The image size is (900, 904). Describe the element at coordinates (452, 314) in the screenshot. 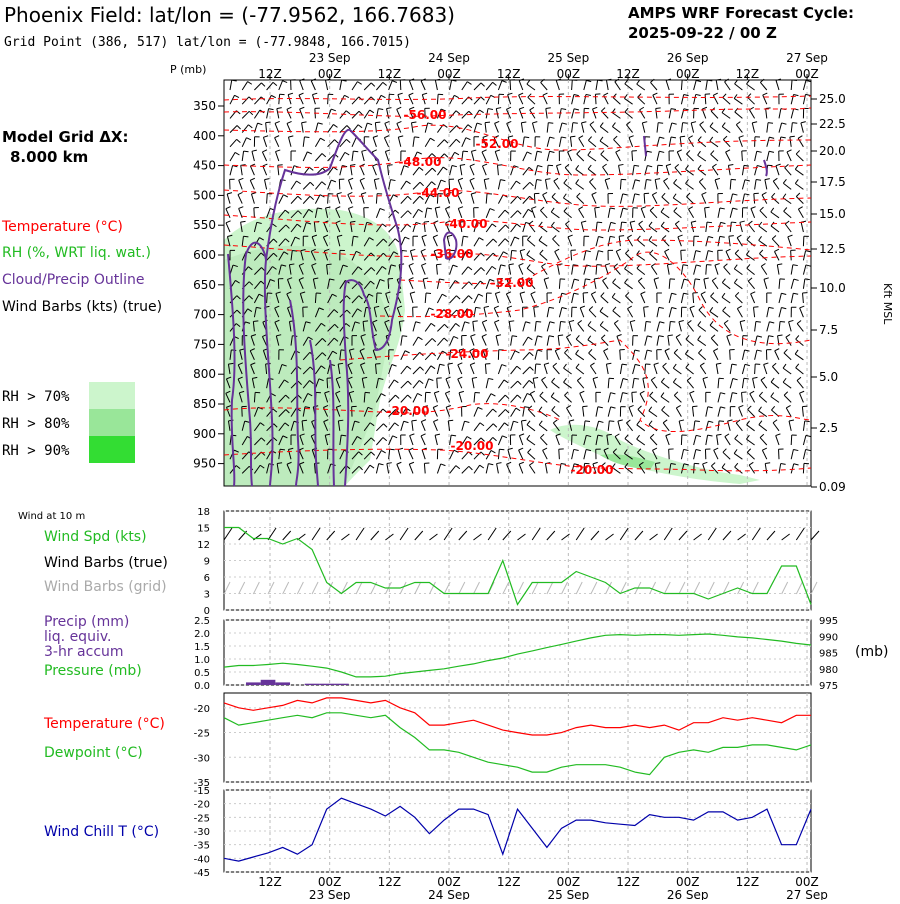

I see `temp-contour-label: -28.00` at that location.